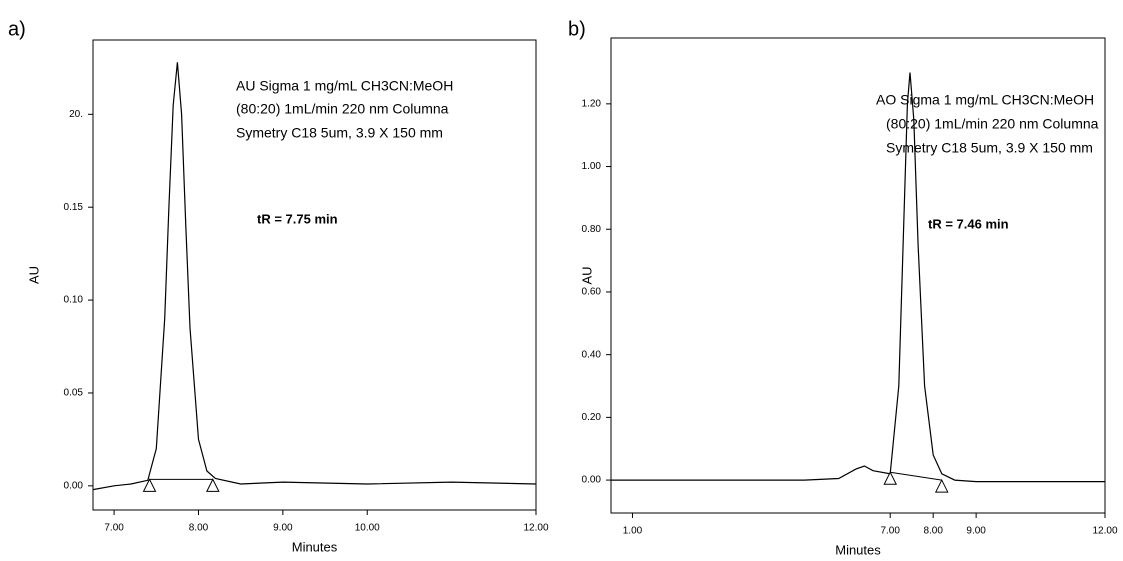 The width and height of the screenshot is (1123, 561). I want to click on y-tick-label: 0.40, so click(592, 354).